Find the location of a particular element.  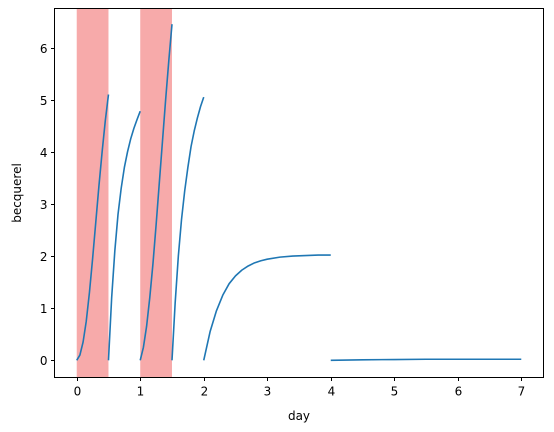

y-tick-label: 6 is located at coordinates (44, 49).